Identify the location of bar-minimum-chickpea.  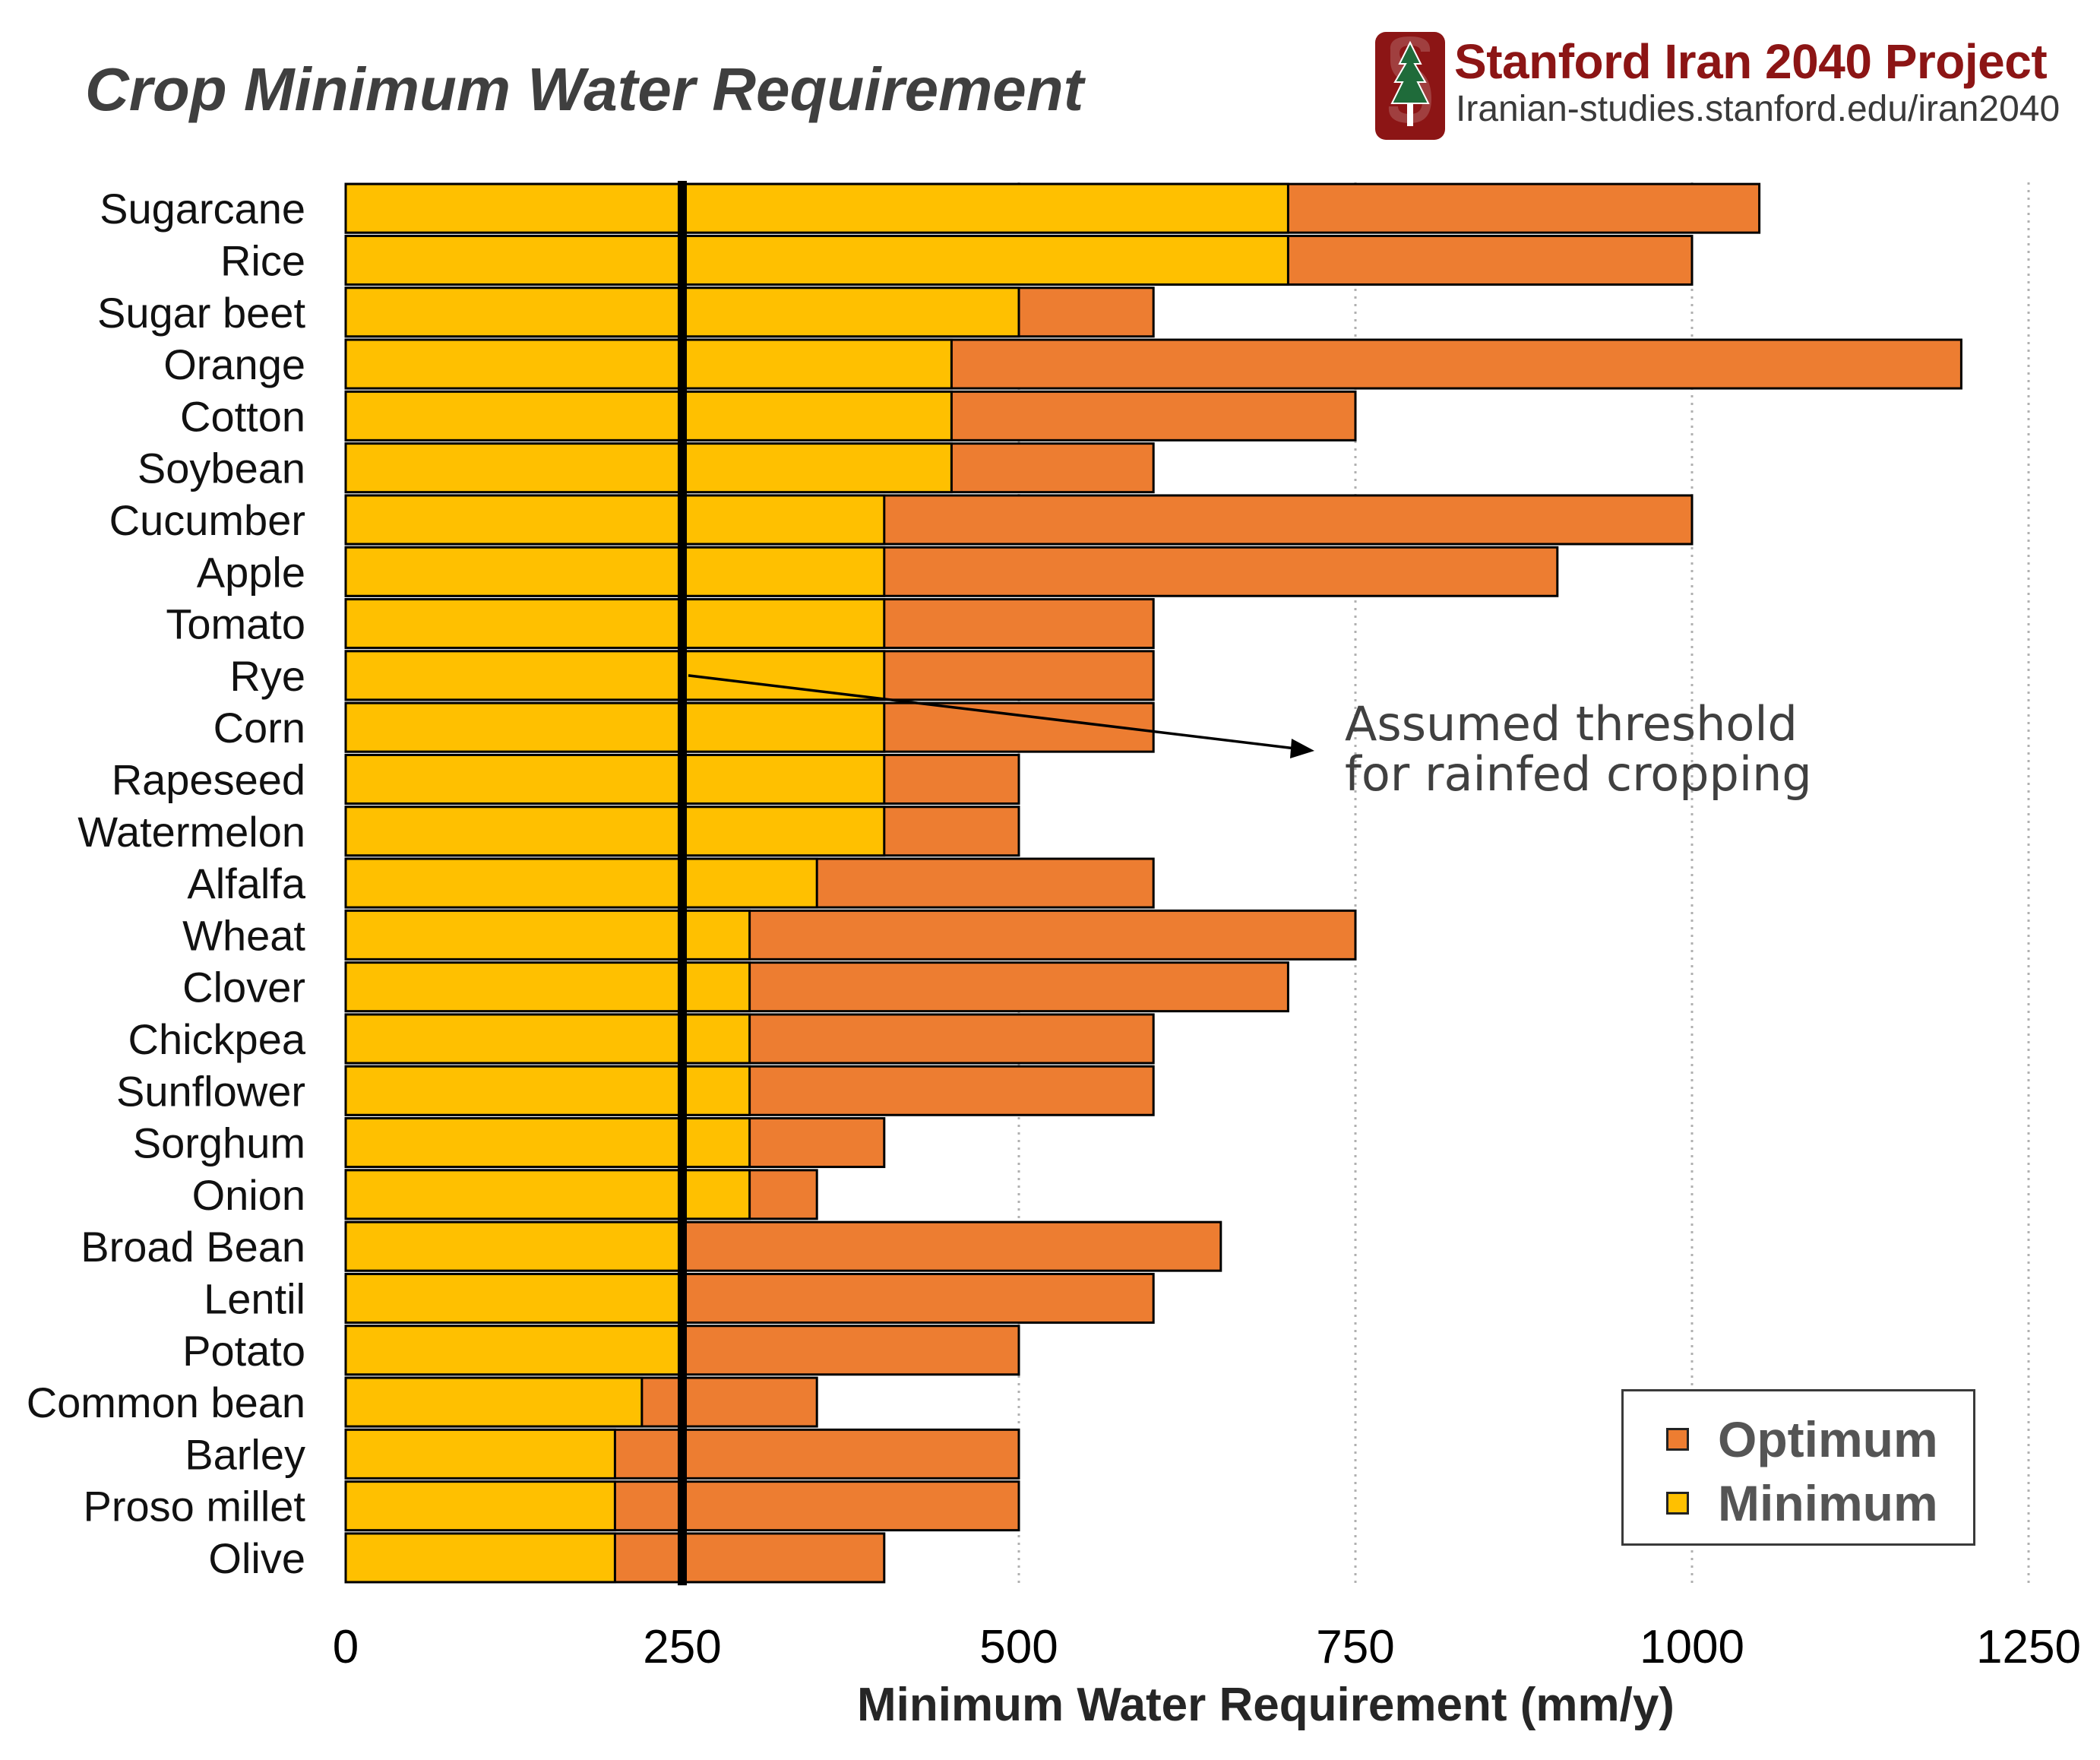
(547, 1039).